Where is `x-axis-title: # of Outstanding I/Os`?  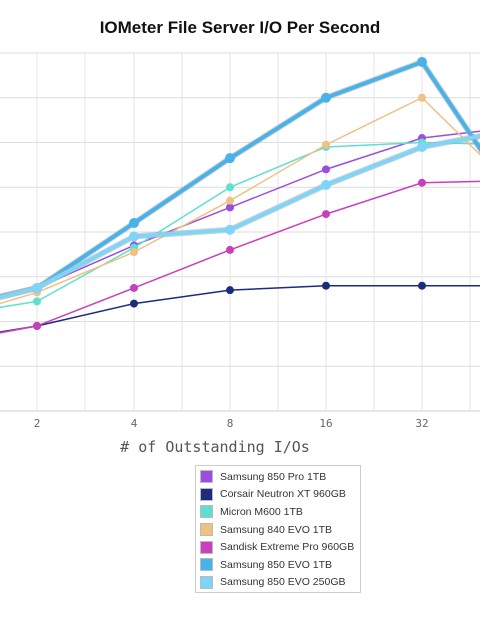 x-axis-title: # of Outstanding I/Os is located at coordinates (215, 447).